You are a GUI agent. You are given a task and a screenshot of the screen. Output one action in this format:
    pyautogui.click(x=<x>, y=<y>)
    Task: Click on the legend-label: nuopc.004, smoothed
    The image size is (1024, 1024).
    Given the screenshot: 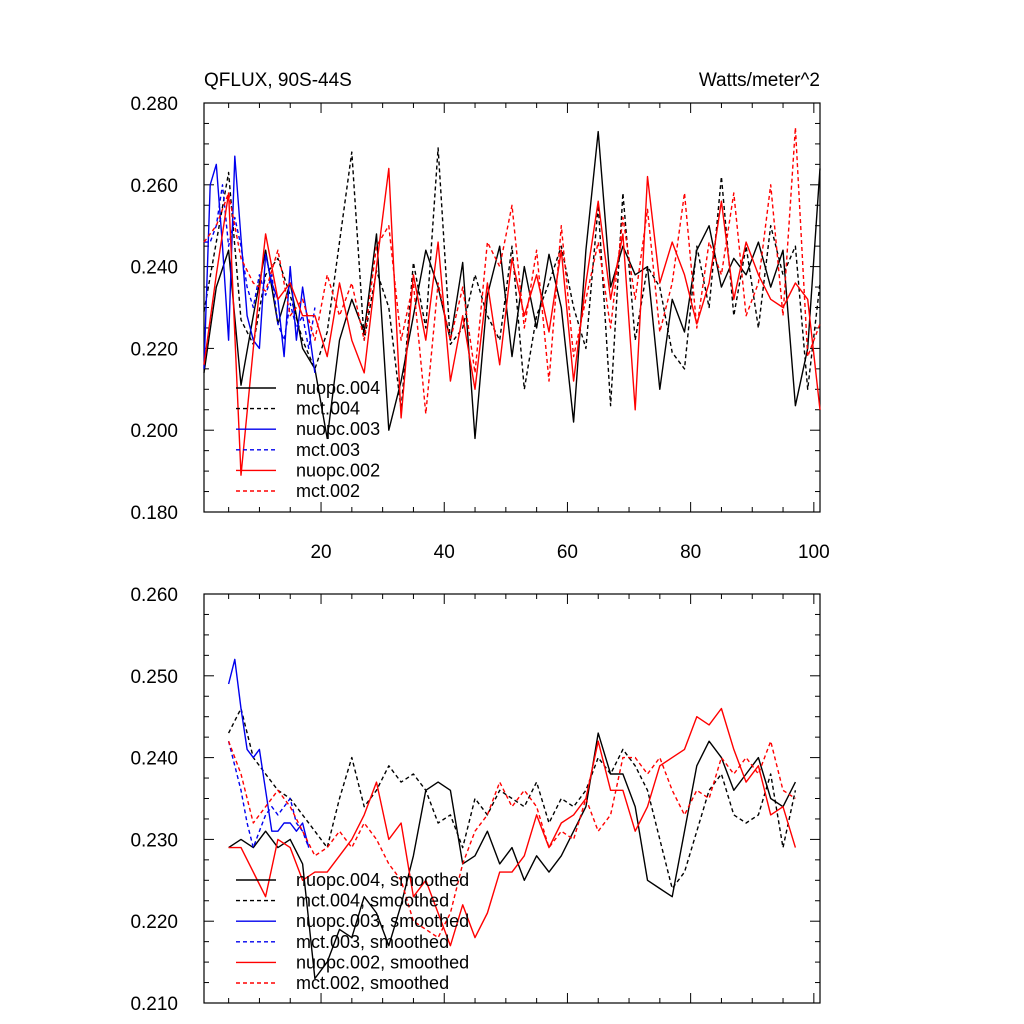 What is the action you would take?
    pyautogui.click(x=382, y=880)
    